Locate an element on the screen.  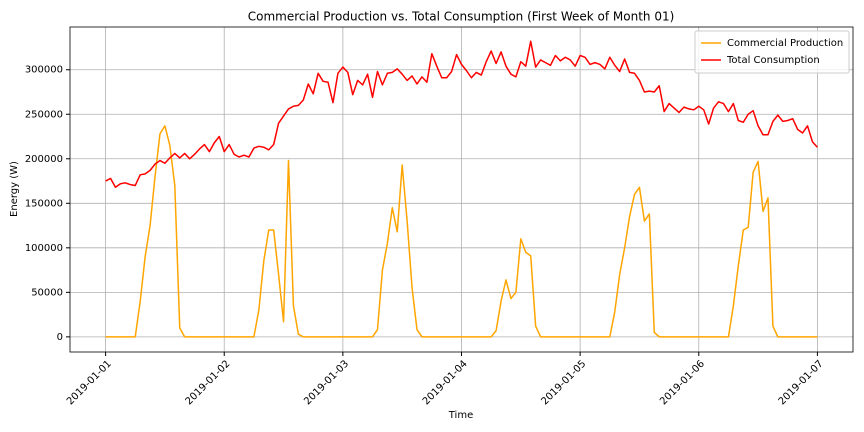
y-tick-label: 50000 is located at coordinates (47, 292).